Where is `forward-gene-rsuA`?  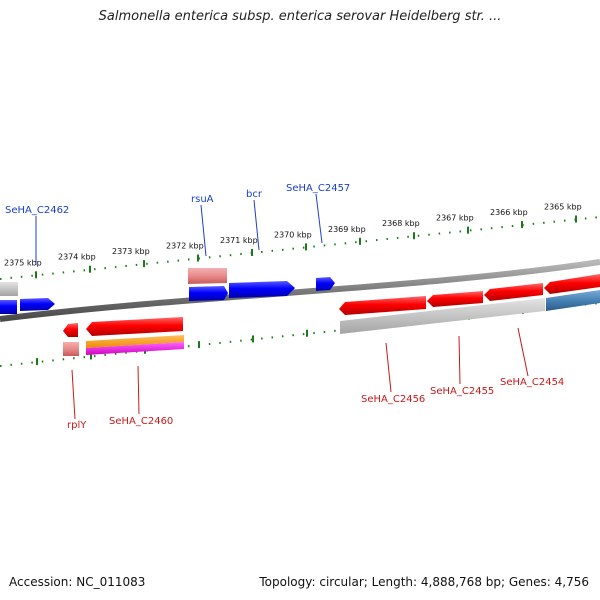 forward-gene-rsuA is located at coordinates (208, 293).